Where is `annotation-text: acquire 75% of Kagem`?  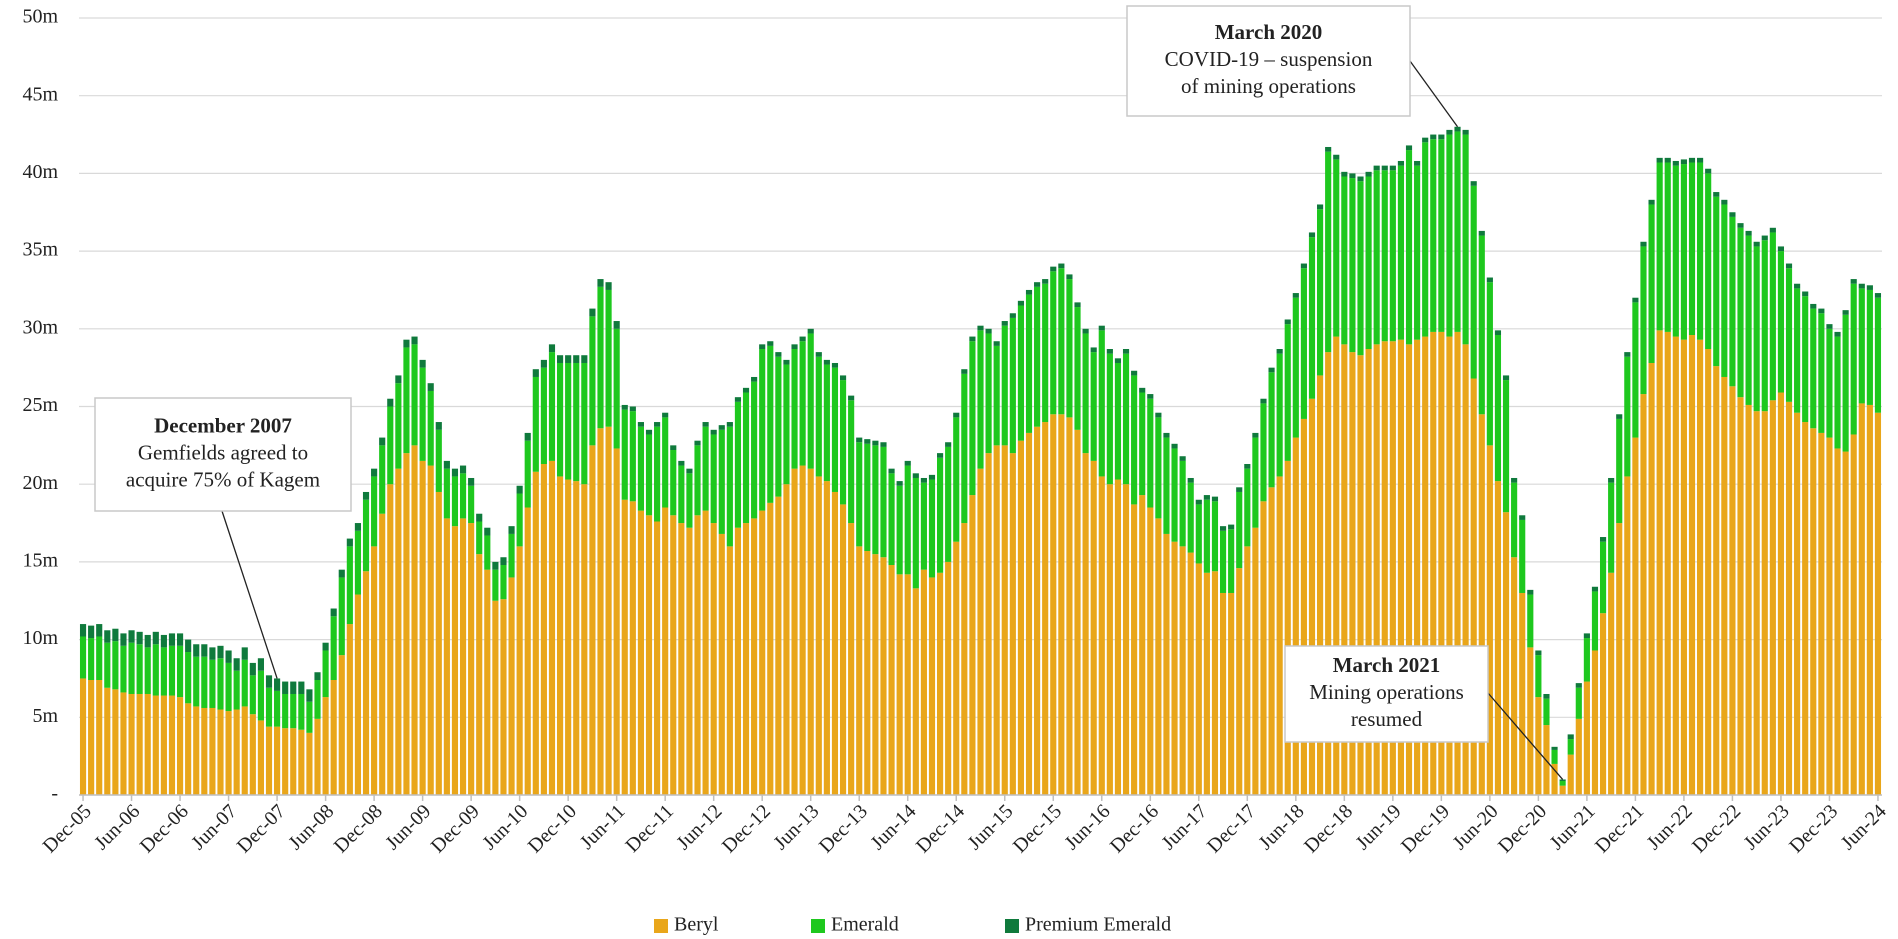
annotation-text: acquire 75% of Kagem is located at coordinates (223, 479).